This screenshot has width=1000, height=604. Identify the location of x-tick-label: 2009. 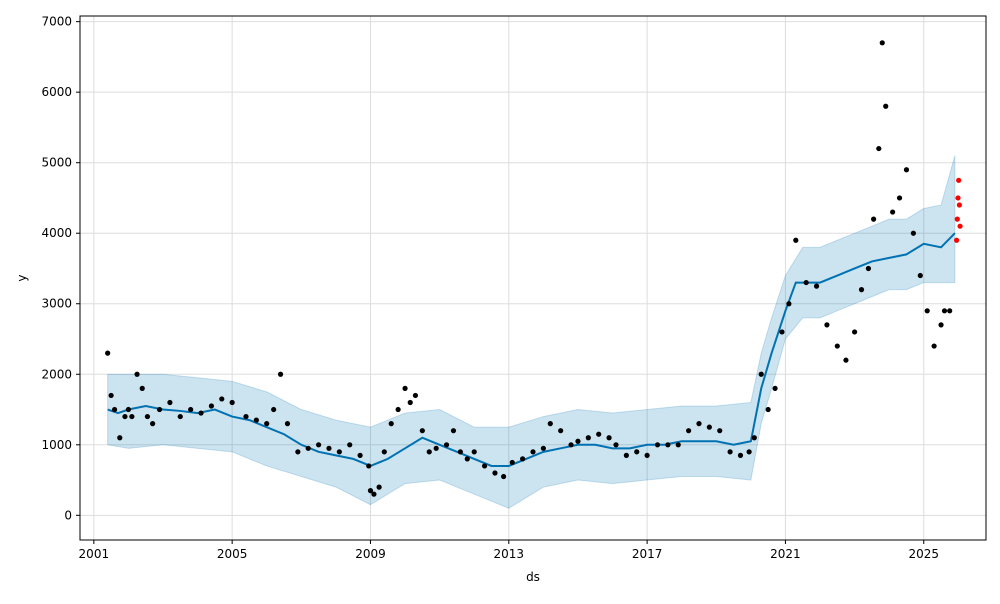
(370, 554).